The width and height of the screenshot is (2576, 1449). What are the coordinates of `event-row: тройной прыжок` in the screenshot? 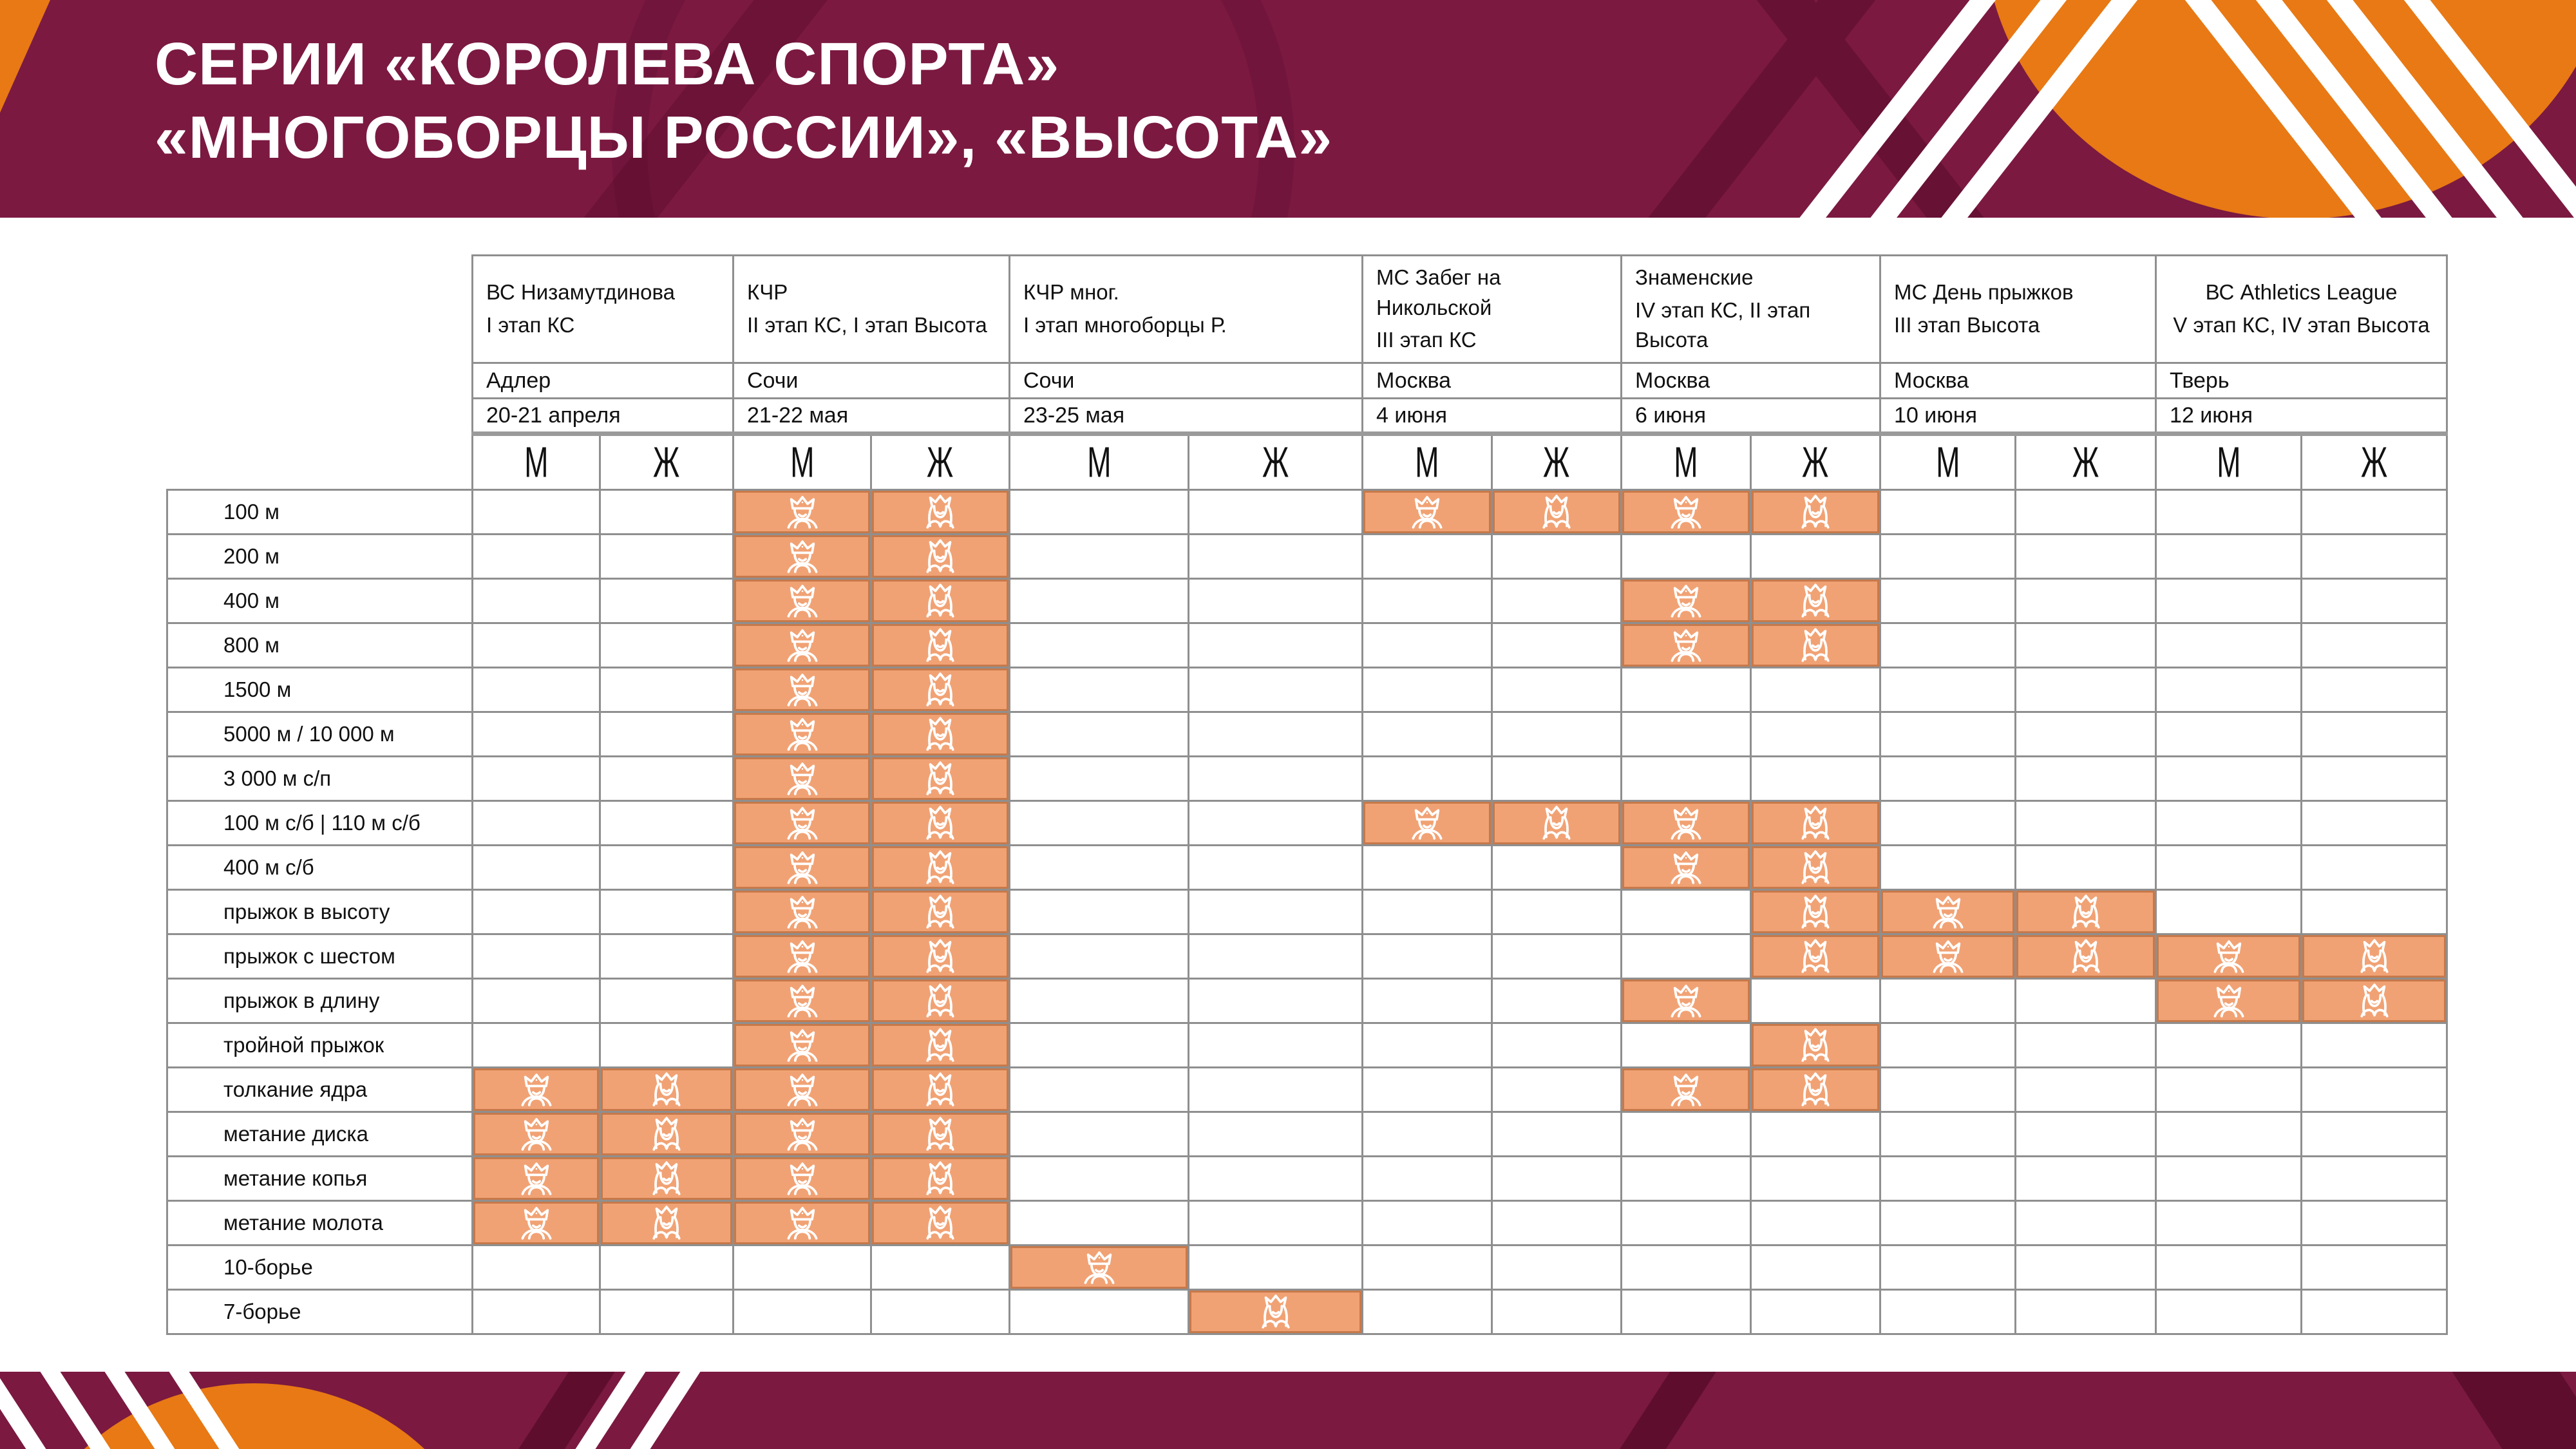 It's located at (1307, 1045).